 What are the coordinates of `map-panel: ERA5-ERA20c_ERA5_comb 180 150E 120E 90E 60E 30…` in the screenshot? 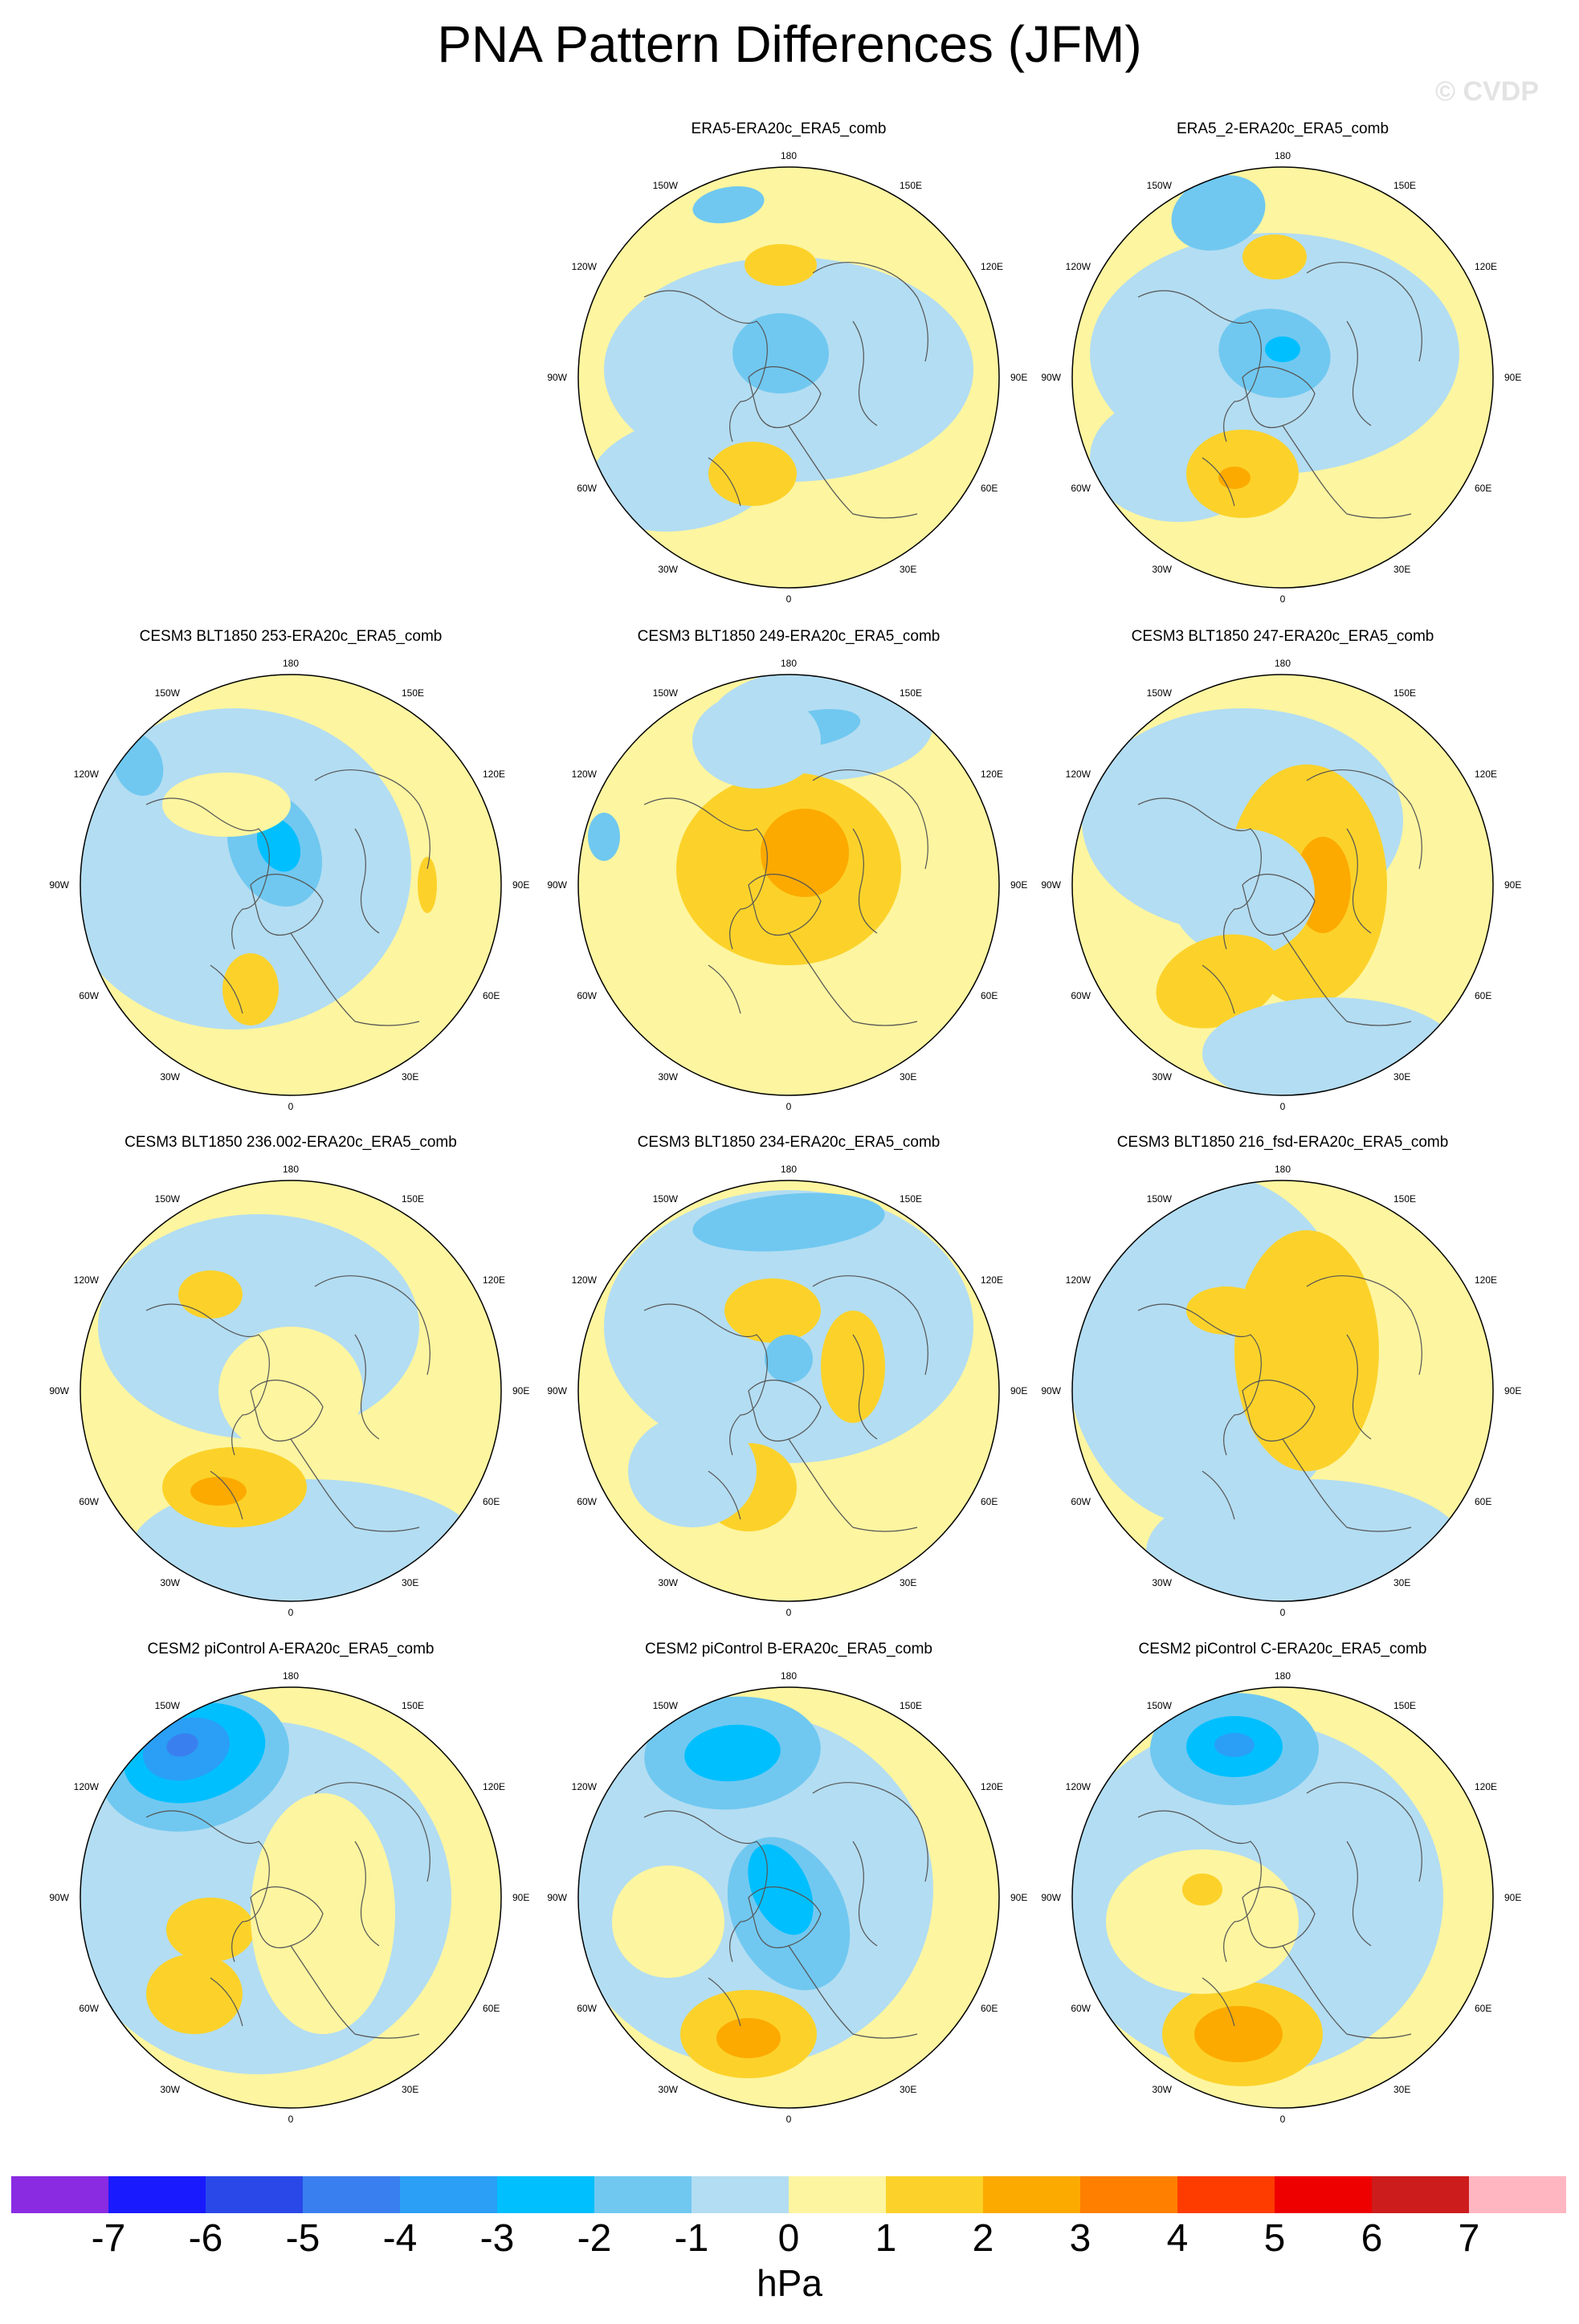 It's located at (789, 369).